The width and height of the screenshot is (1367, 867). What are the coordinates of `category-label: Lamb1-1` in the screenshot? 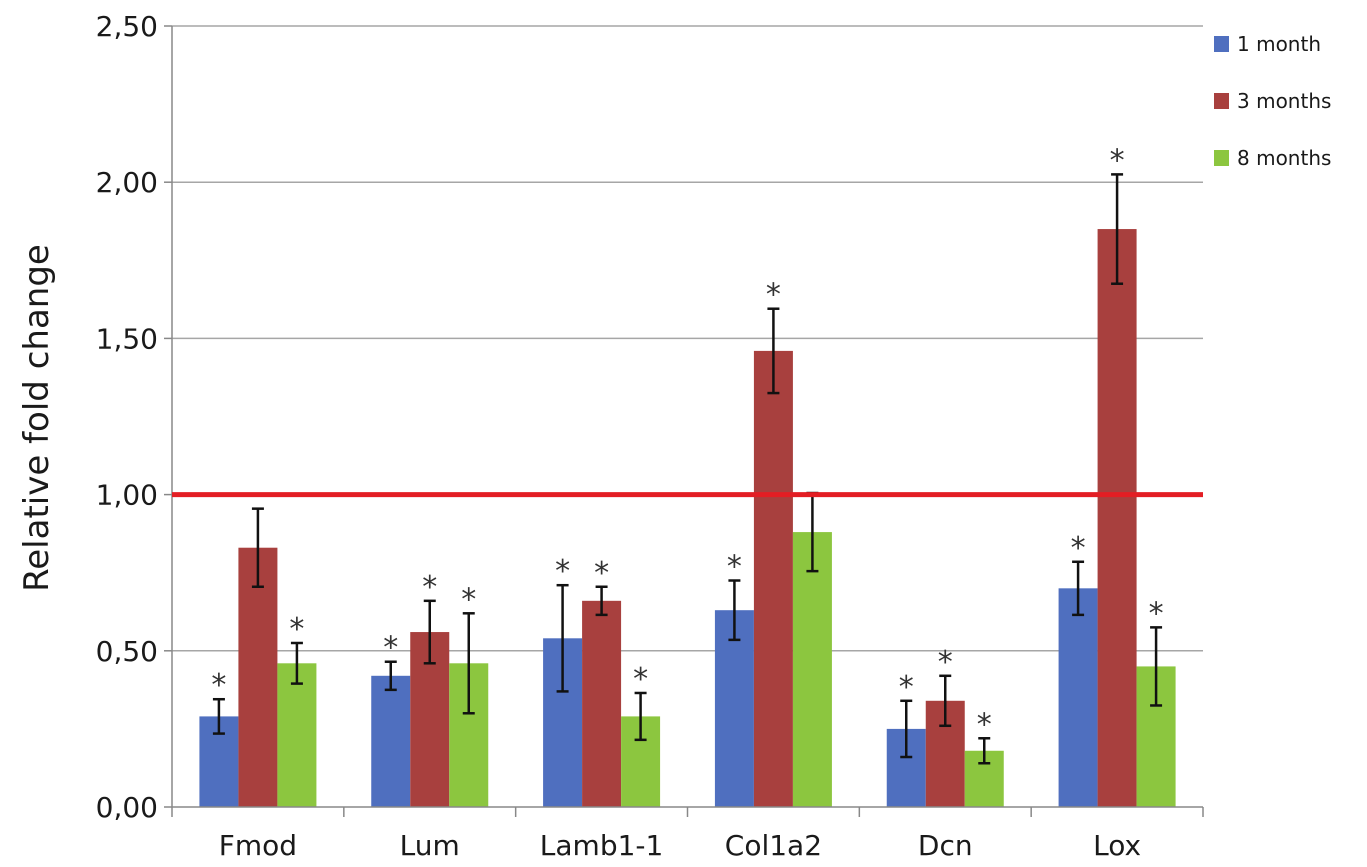 It's located at (602, 845).